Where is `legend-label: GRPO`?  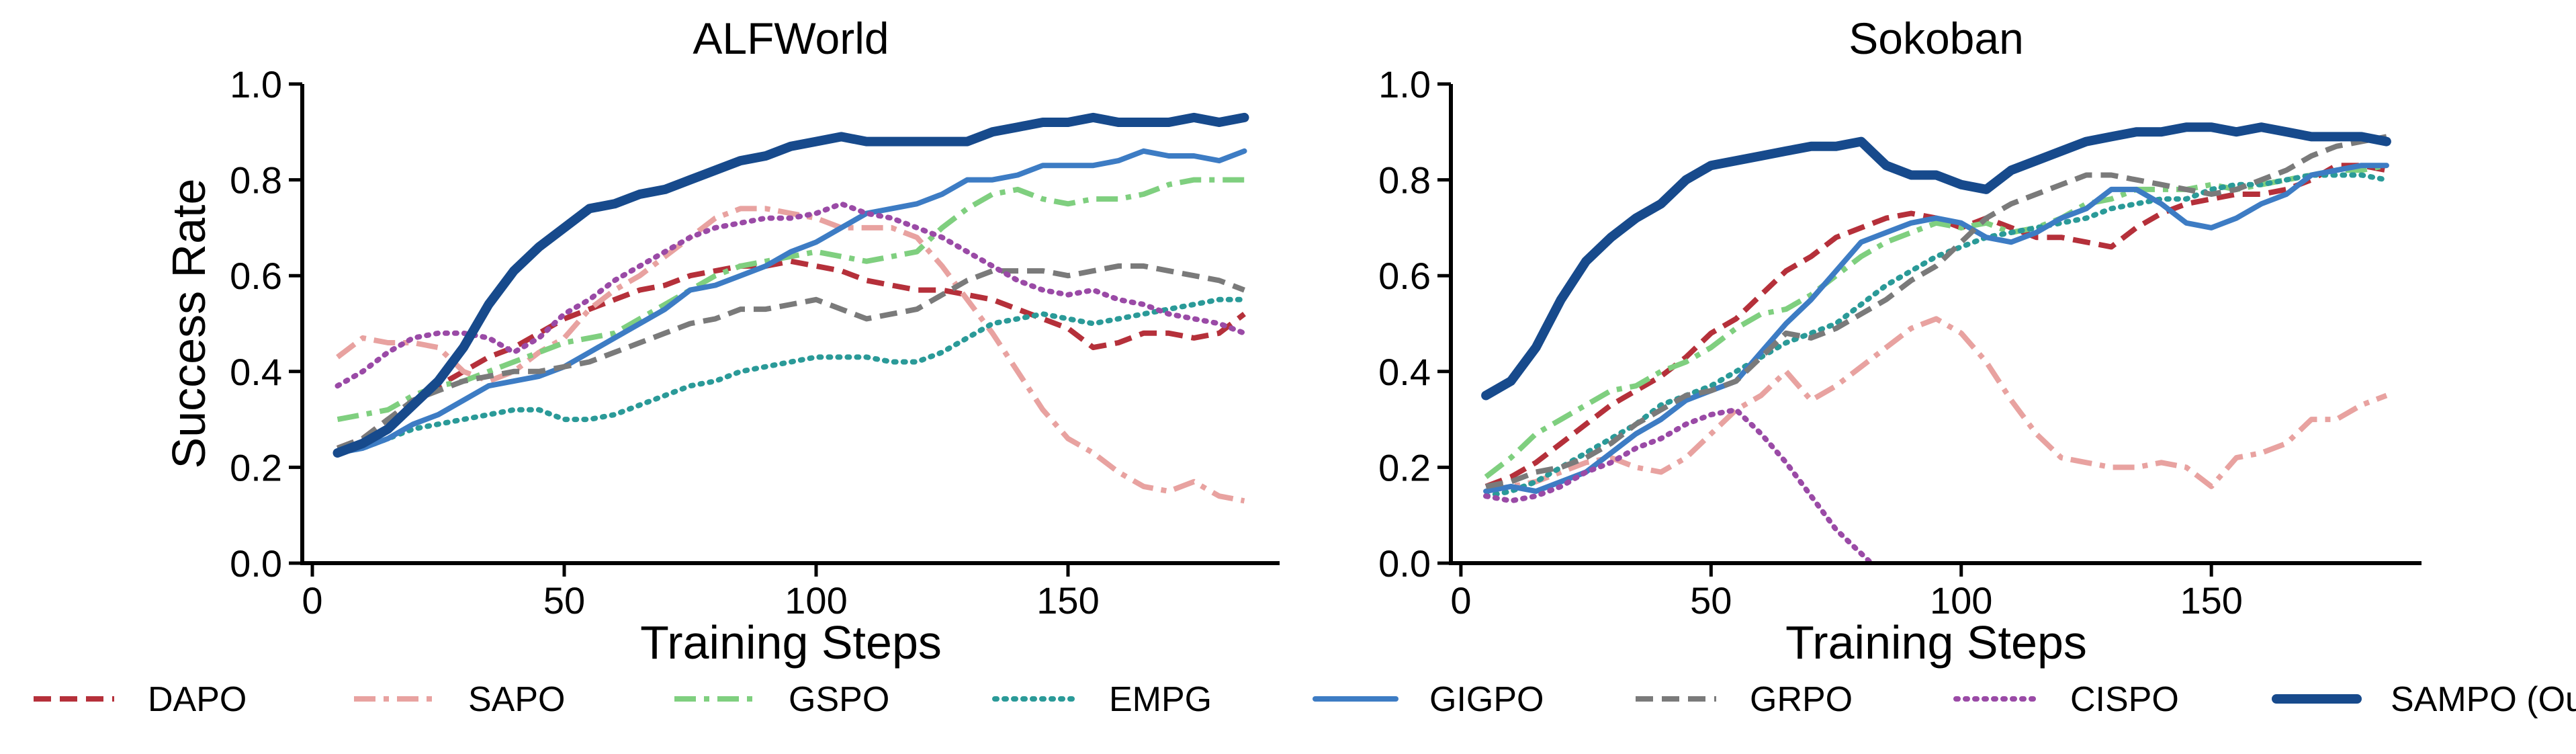
legend-label: GRPO is located at coordinates (1801, 699).